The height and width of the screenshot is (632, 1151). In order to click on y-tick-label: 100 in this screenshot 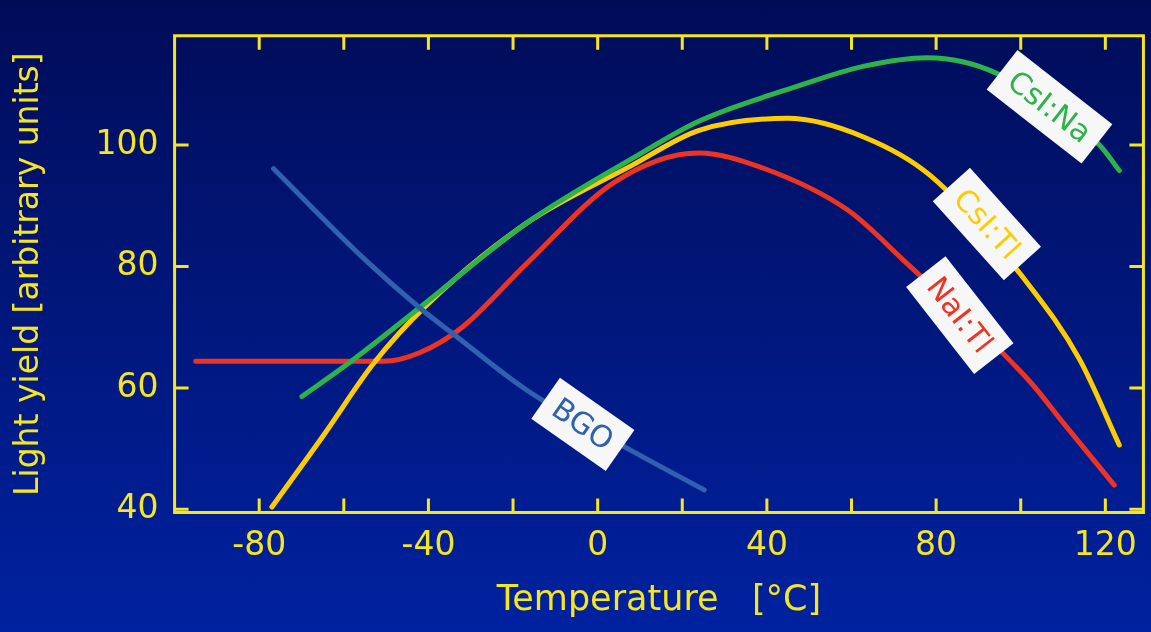, I will do `click(127, 142)`.